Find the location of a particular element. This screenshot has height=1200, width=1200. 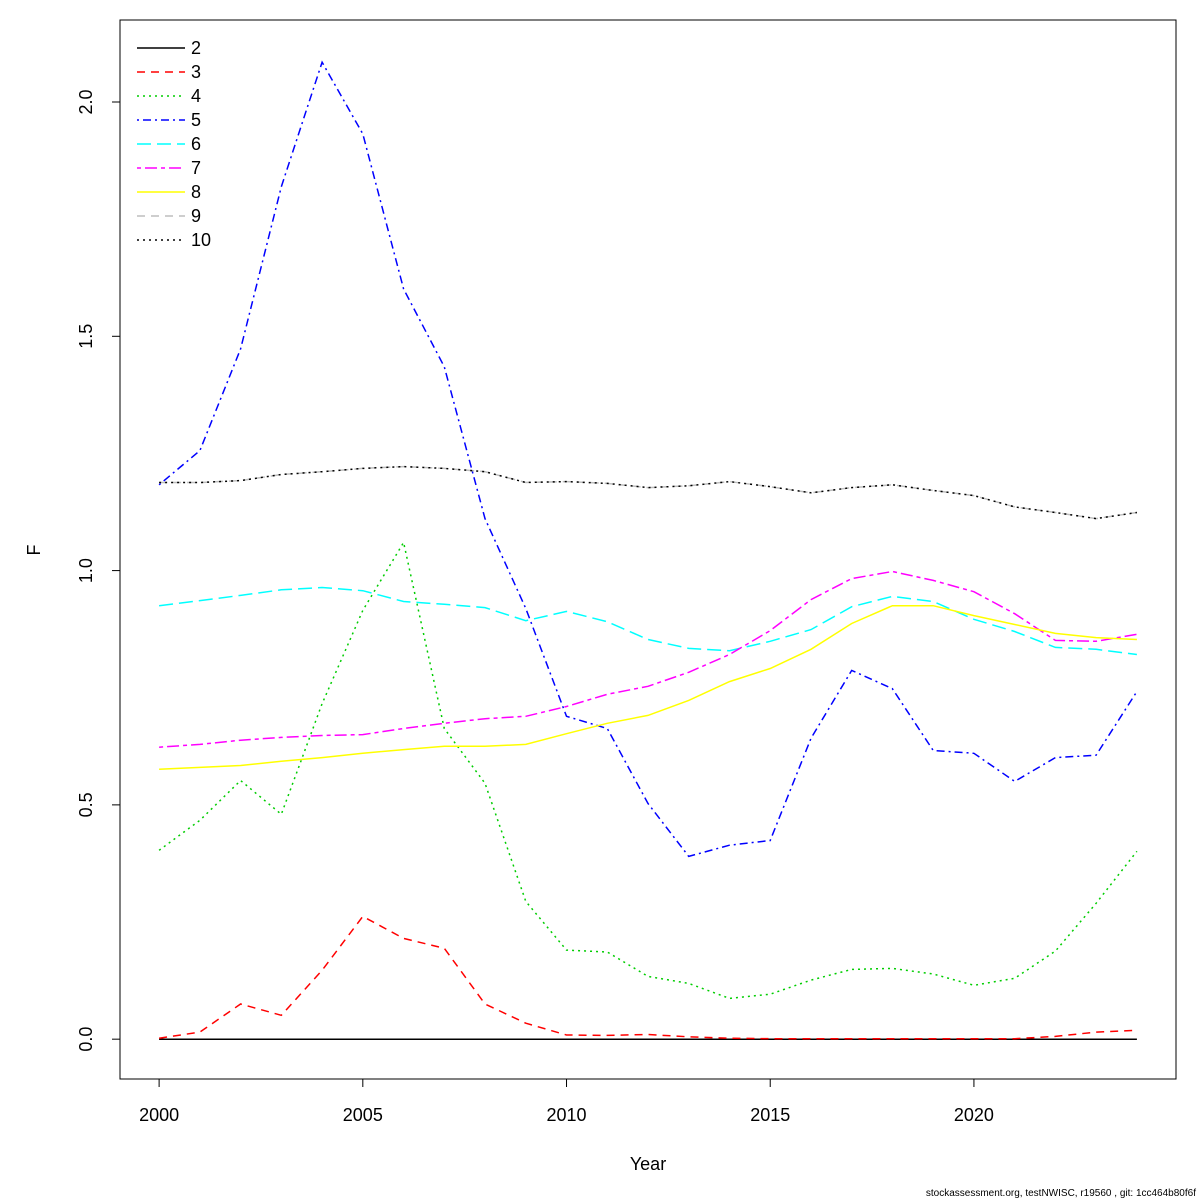

x-axis-label: Year is located at coordinates (648, 1164).